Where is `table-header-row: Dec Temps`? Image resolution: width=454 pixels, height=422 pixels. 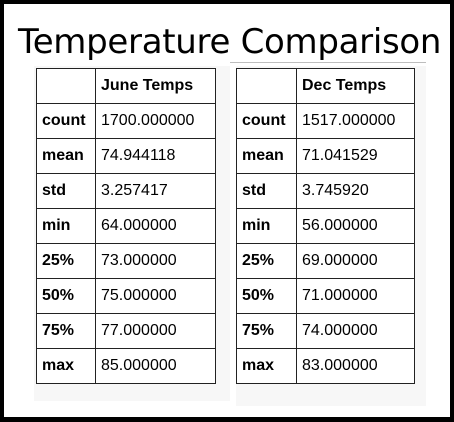
table-header-row: Dec Temps is located at coordinates (325, 86).